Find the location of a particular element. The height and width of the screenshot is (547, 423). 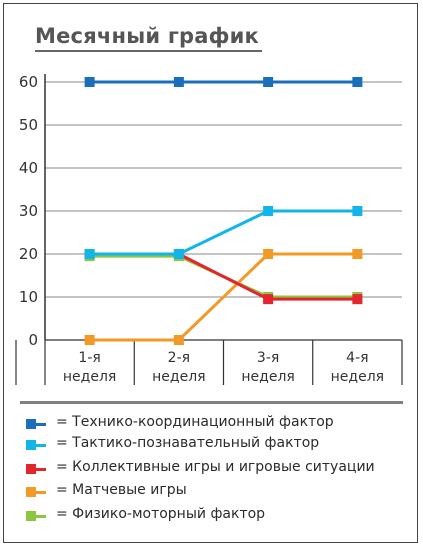

y-tick-label: 30 is located at coordinates (28, 211).